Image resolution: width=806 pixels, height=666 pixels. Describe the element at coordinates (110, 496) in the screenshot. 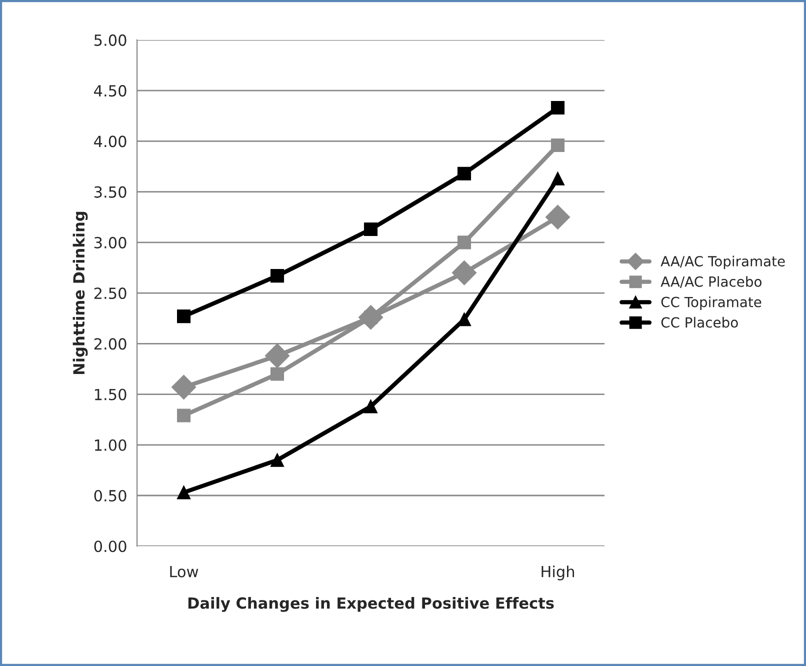

I see `y-tick-label: 0.50` at that location.